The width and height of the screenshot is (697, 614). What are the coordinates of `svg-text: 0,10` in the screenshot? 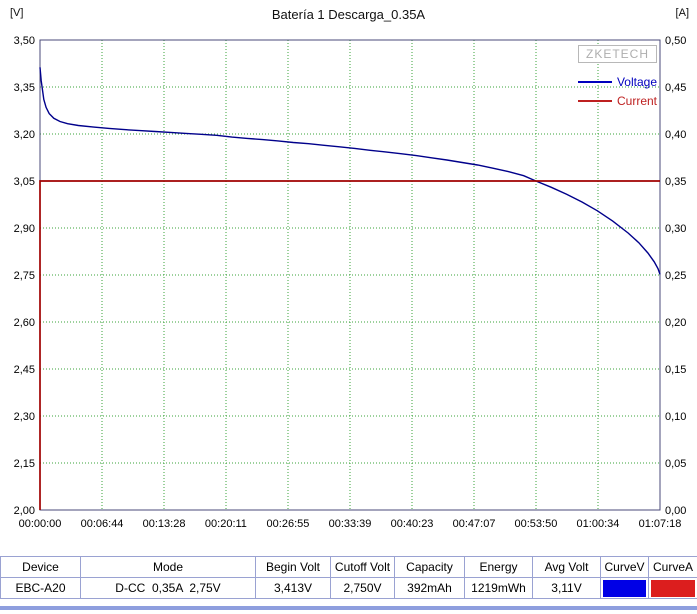 It's located at (675, 417).